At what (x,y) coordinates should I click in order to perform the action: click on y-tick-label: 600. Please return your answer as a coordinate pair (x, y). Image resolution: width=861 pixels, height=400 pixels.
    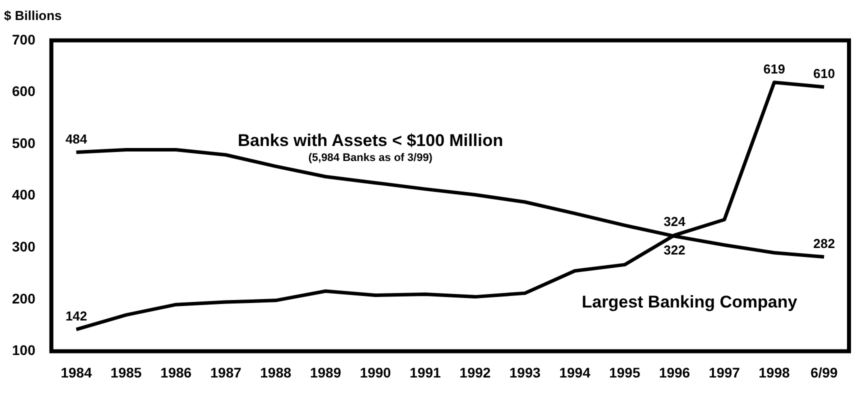
    Looking at the image, I should click on (24, 91).